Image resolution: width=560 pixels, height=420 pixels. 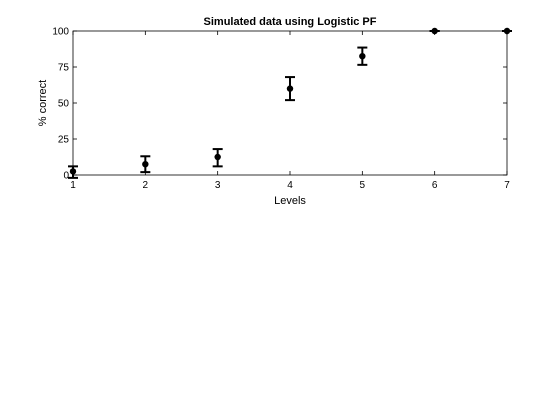 I want to click on x-tick-label: 3, so click(x=218, y=185).